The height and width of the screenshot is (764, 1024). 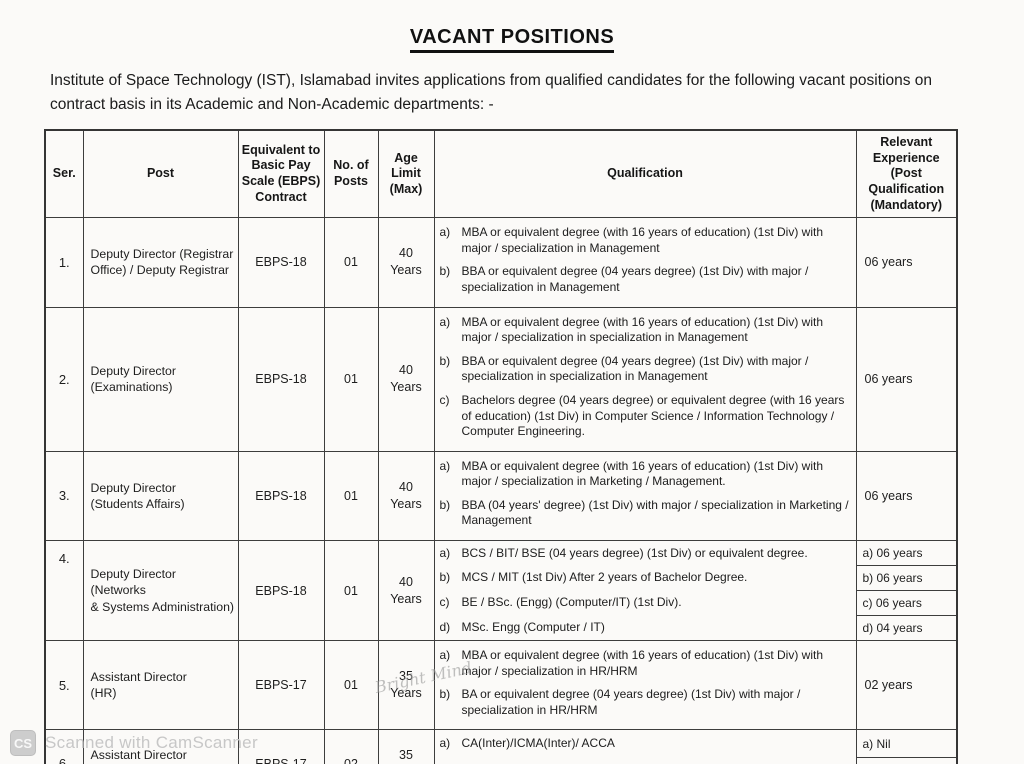 I want to click on cell-ser: 1., so click(x=64, y=262).